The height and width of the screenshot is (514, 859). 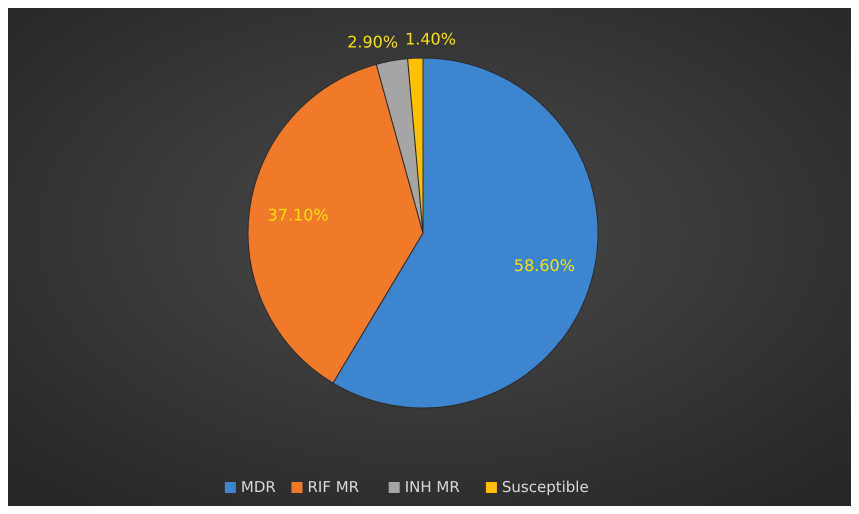 I want to click on data-label: 58.60%, so click(x=544, y=266).